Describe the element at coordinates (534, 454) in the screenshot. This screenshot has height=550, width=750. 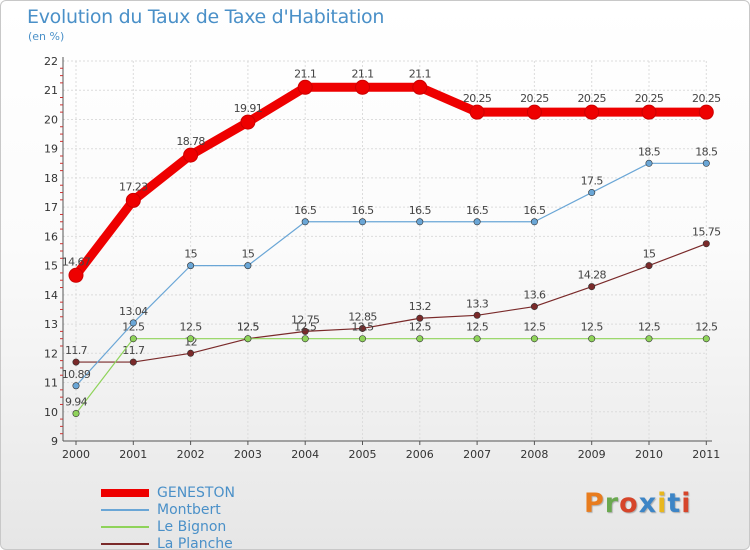
I see `x-tick-label: 2008` at that location.